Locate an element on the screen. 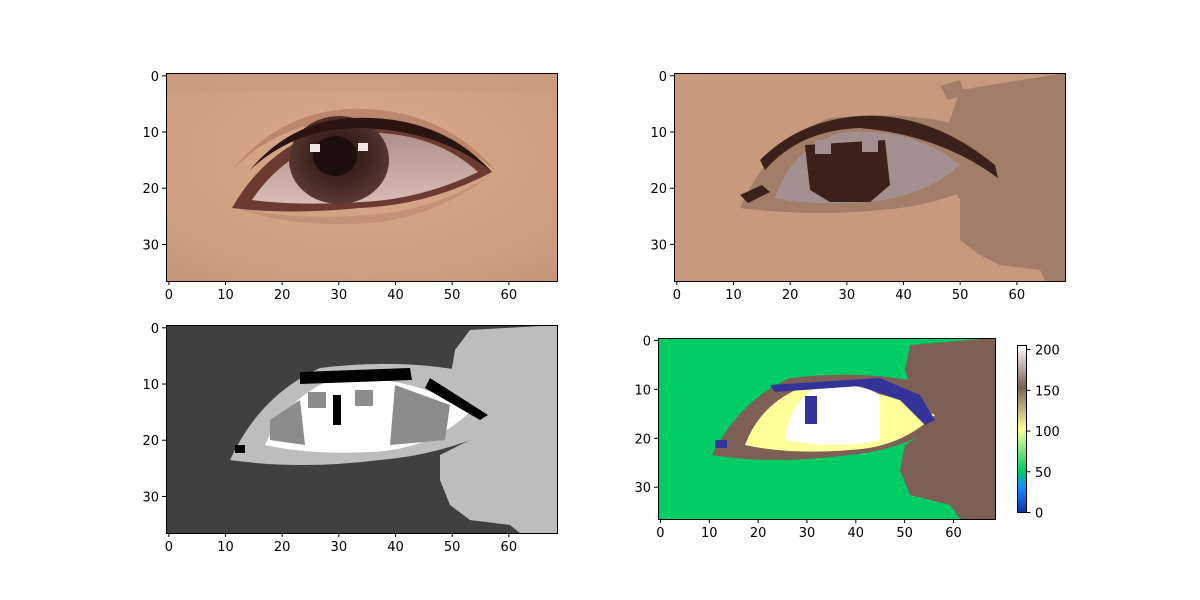  colorbar-tick-label: 150 is located at coordinates (1047, 391).